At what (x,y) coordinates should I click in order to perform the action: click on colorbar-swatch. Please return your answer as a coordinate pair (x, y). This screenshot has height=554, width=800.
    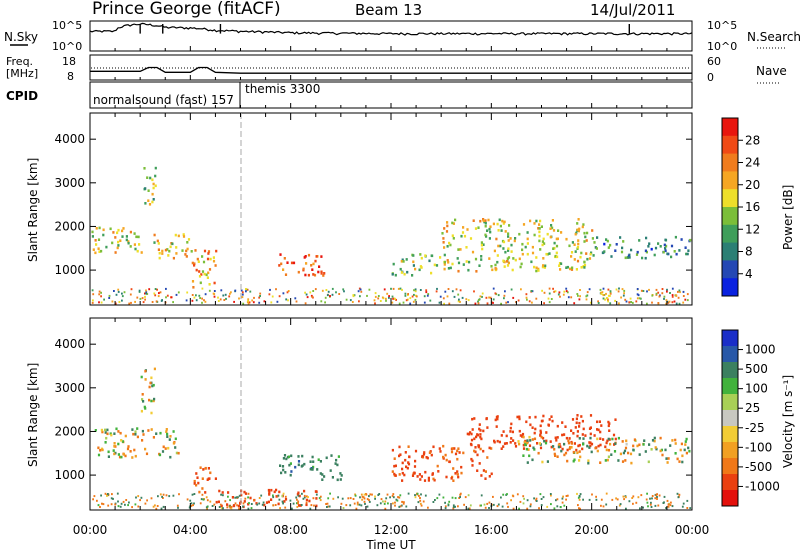
    Looking at the image, I should click on (730, 354).